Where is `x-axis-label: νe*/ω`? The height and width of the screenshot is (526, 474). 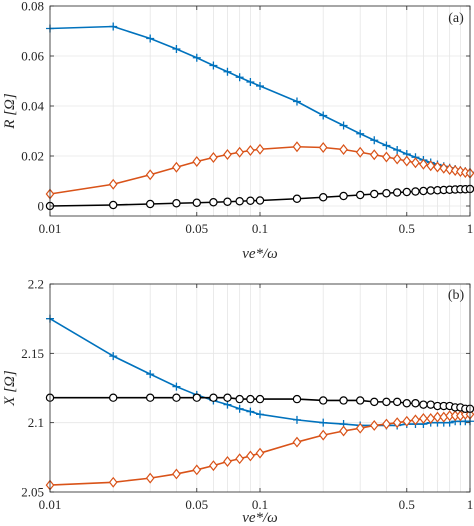
x-axis-label: νe*/ω is located at coordinates (260, 254).